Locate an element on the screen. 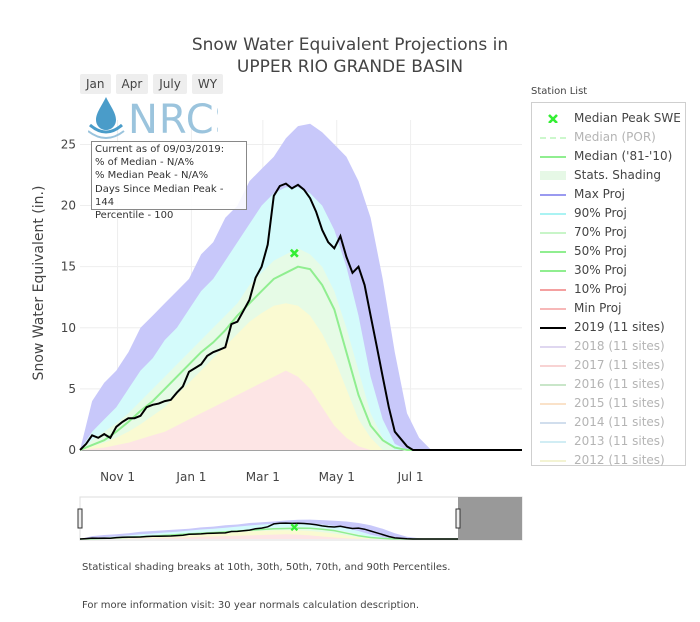  range-slider-left-handle is located at coordinates (80, 518).